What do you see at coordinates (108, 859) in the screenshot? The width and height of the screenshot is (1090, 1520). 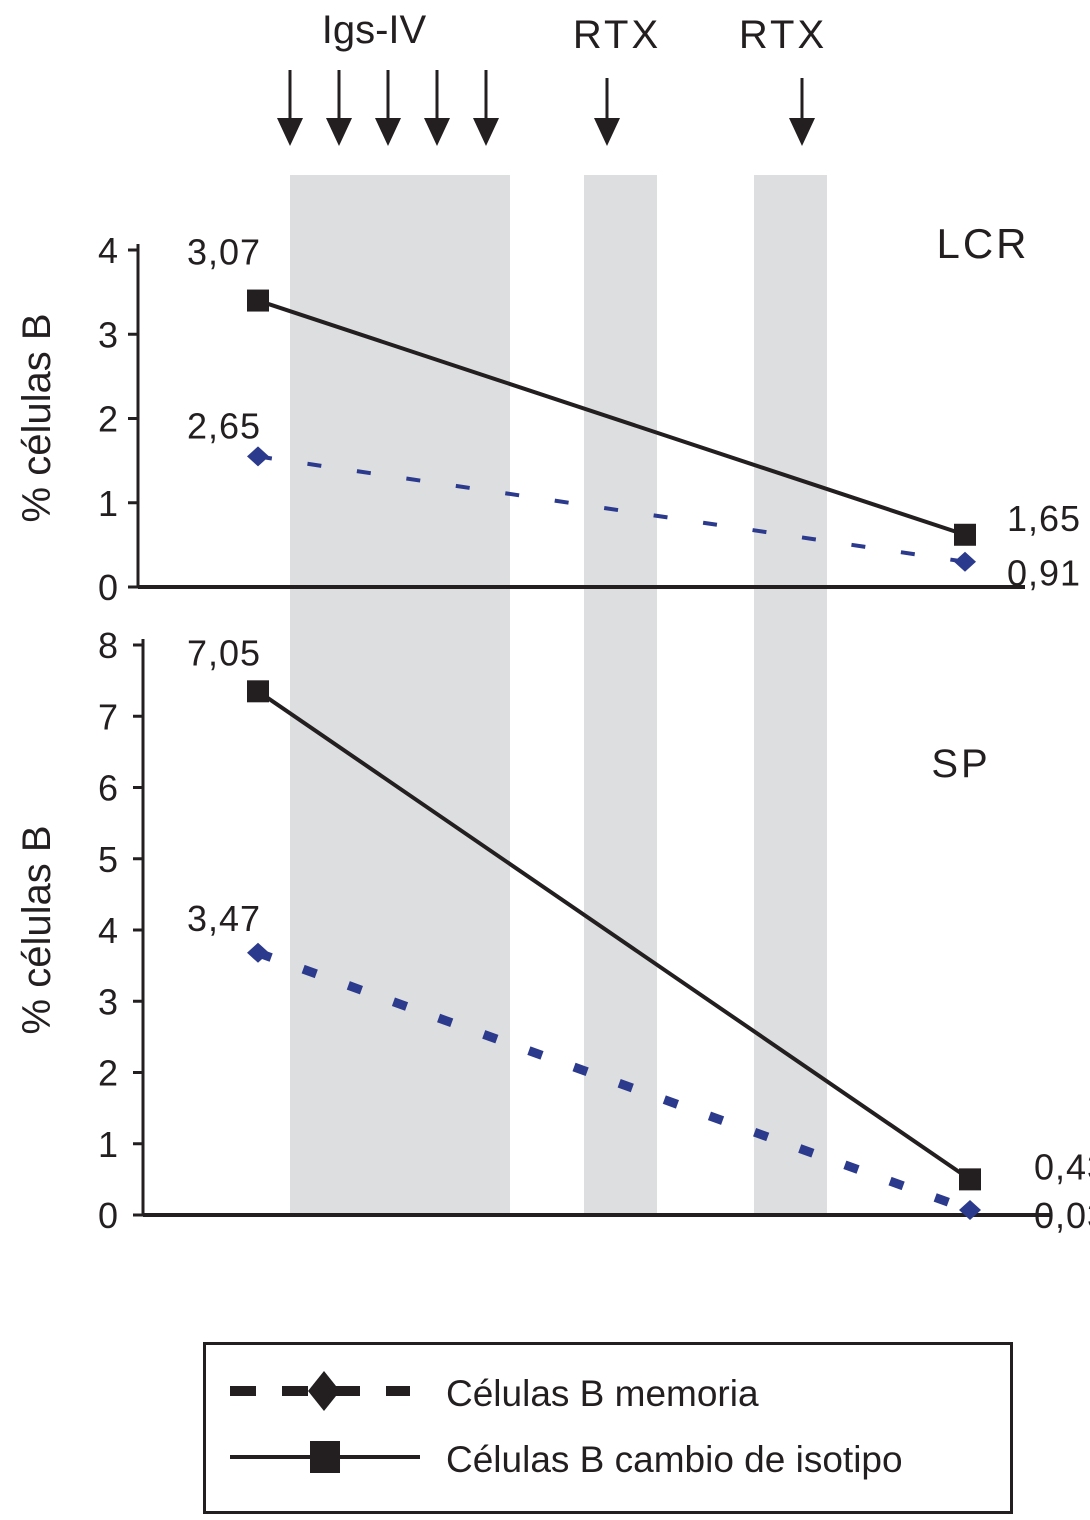 I see `y-tick-label: 5` at bounding box center [108, 859].